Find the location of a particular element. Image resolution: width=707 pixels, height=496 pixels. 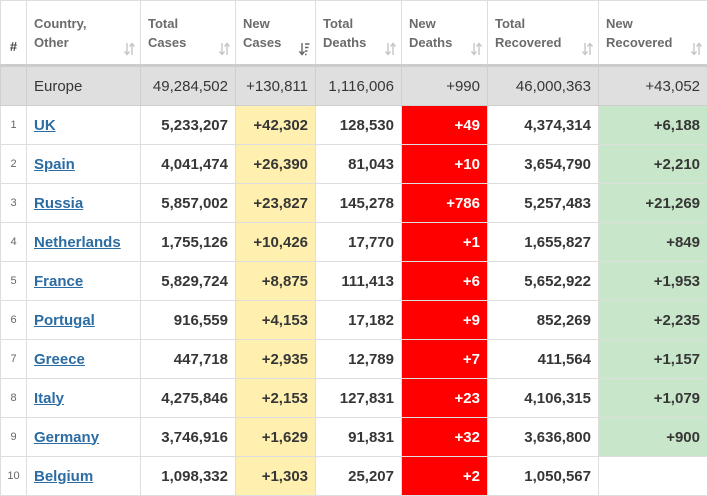

total-recovered-cell: 1,050,567 is located at coordinates (543, 476).